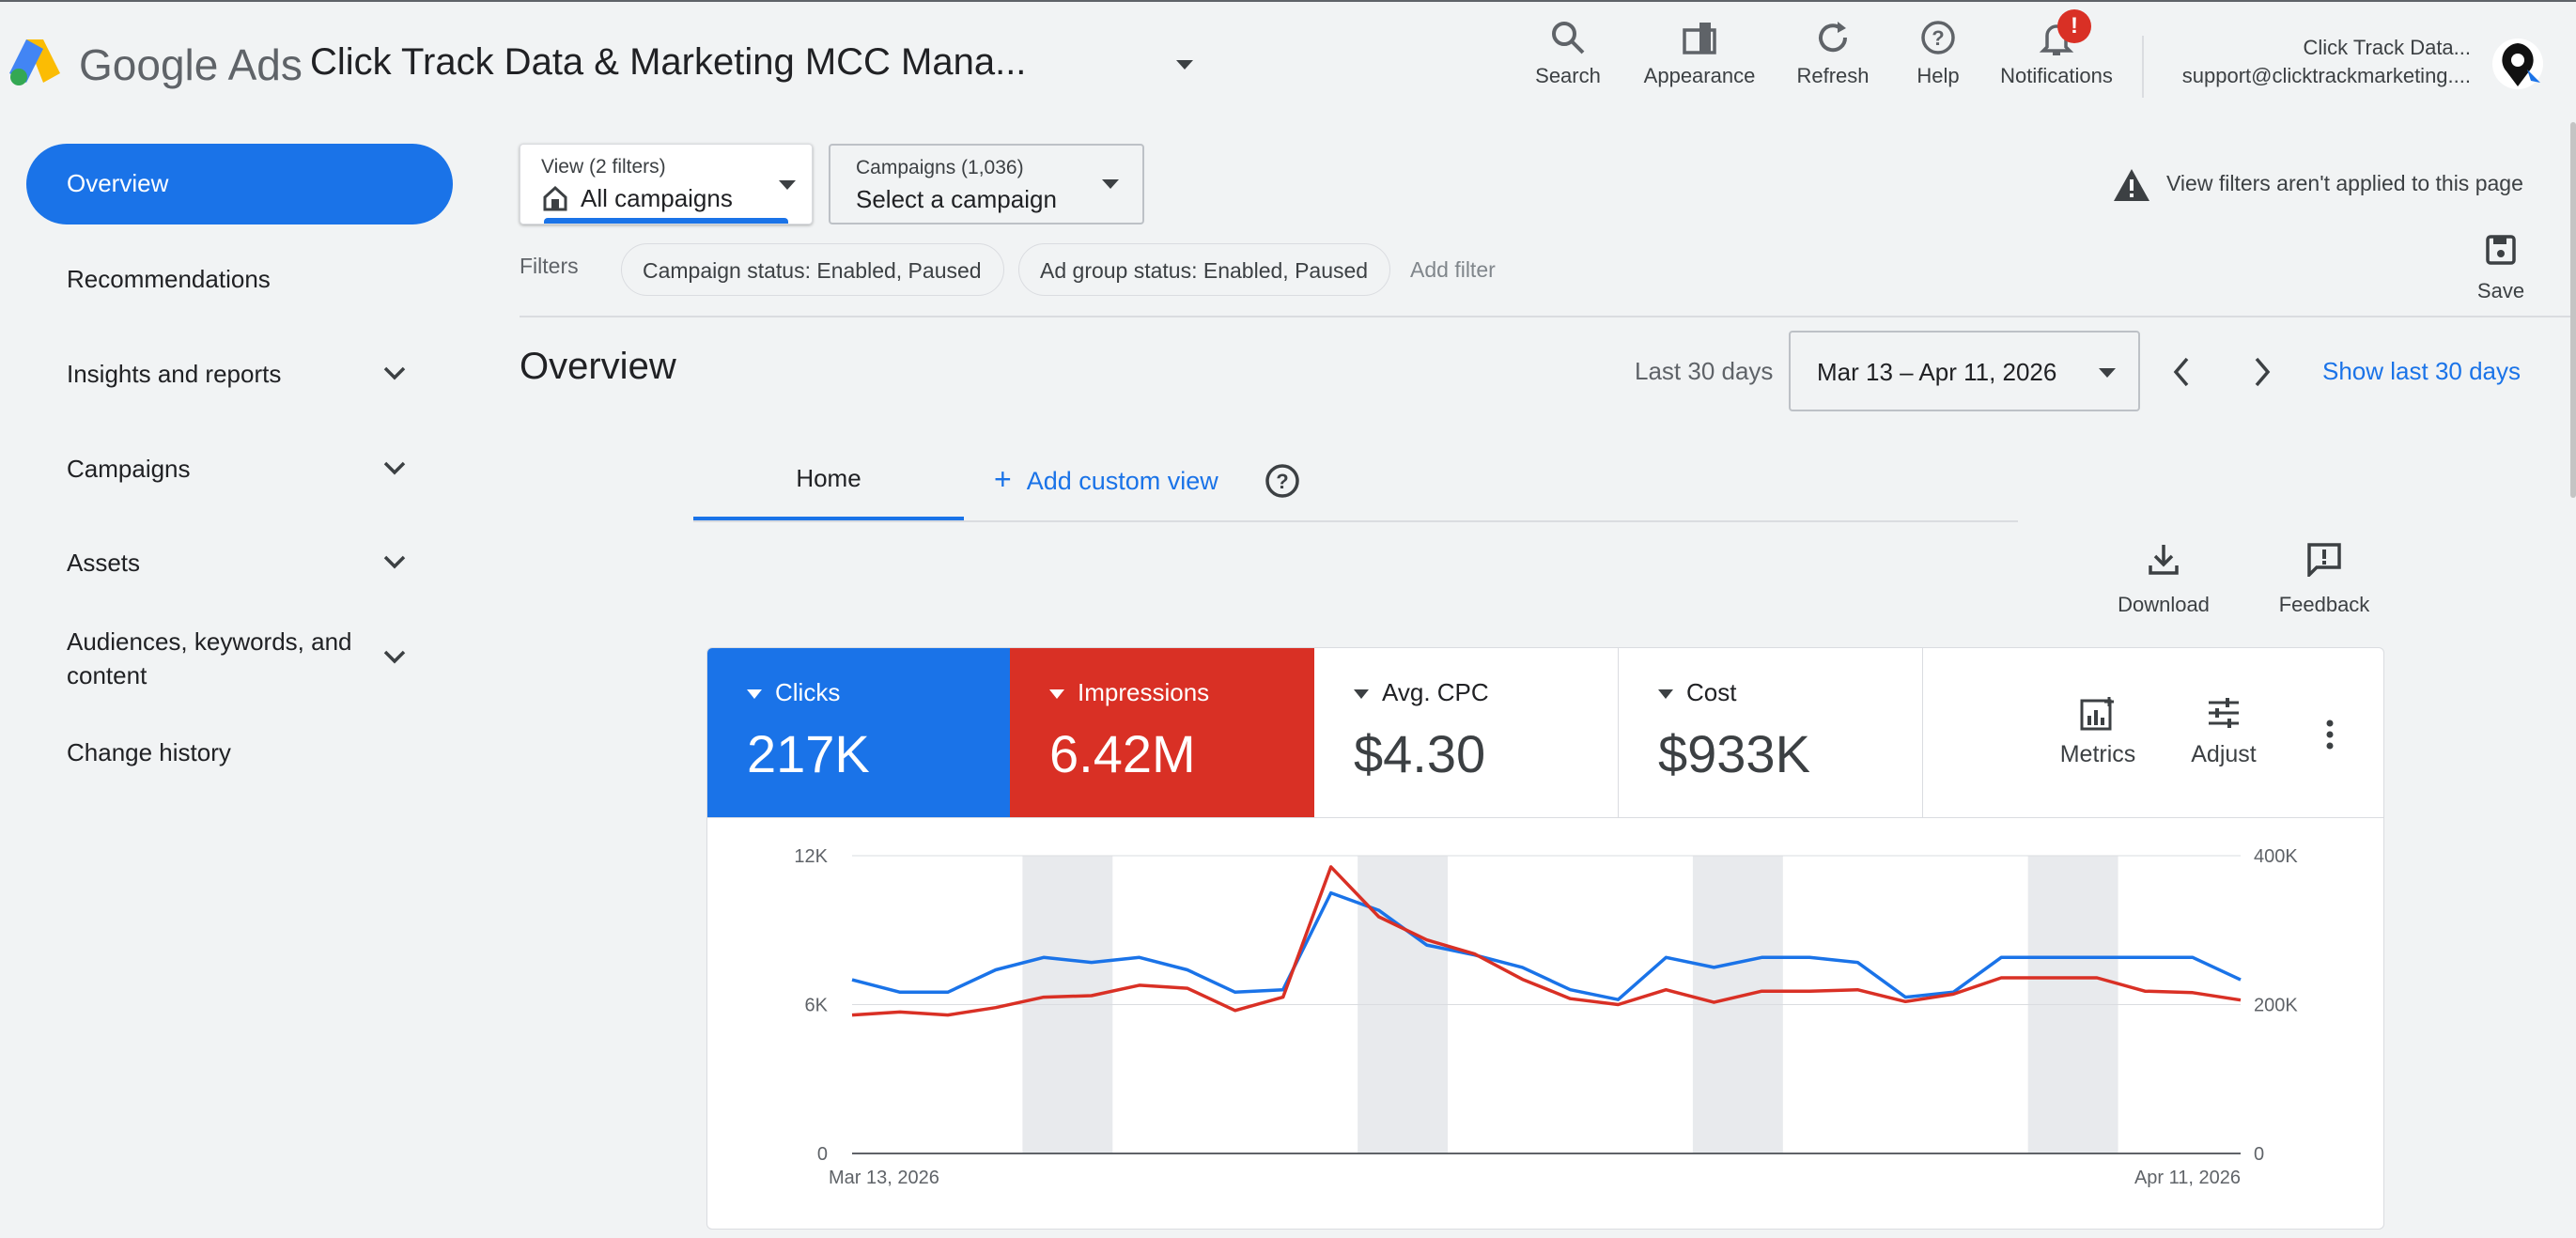 The image size is (2576, 1238). Describe the element at coordinates (240, 184) in the screenshot. I see `sidebar-item-overview: Overview` at that location.